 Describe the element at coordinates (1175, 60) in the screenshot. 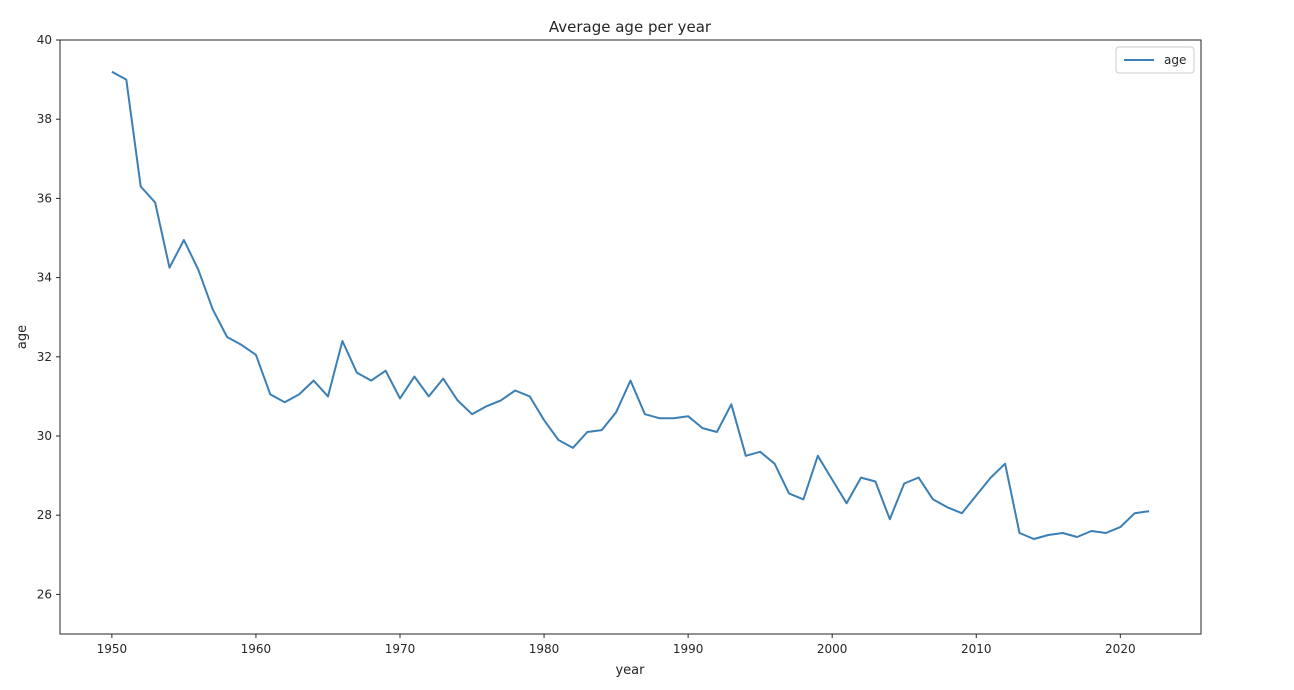

I see `legend-entry-age: age` at that location.